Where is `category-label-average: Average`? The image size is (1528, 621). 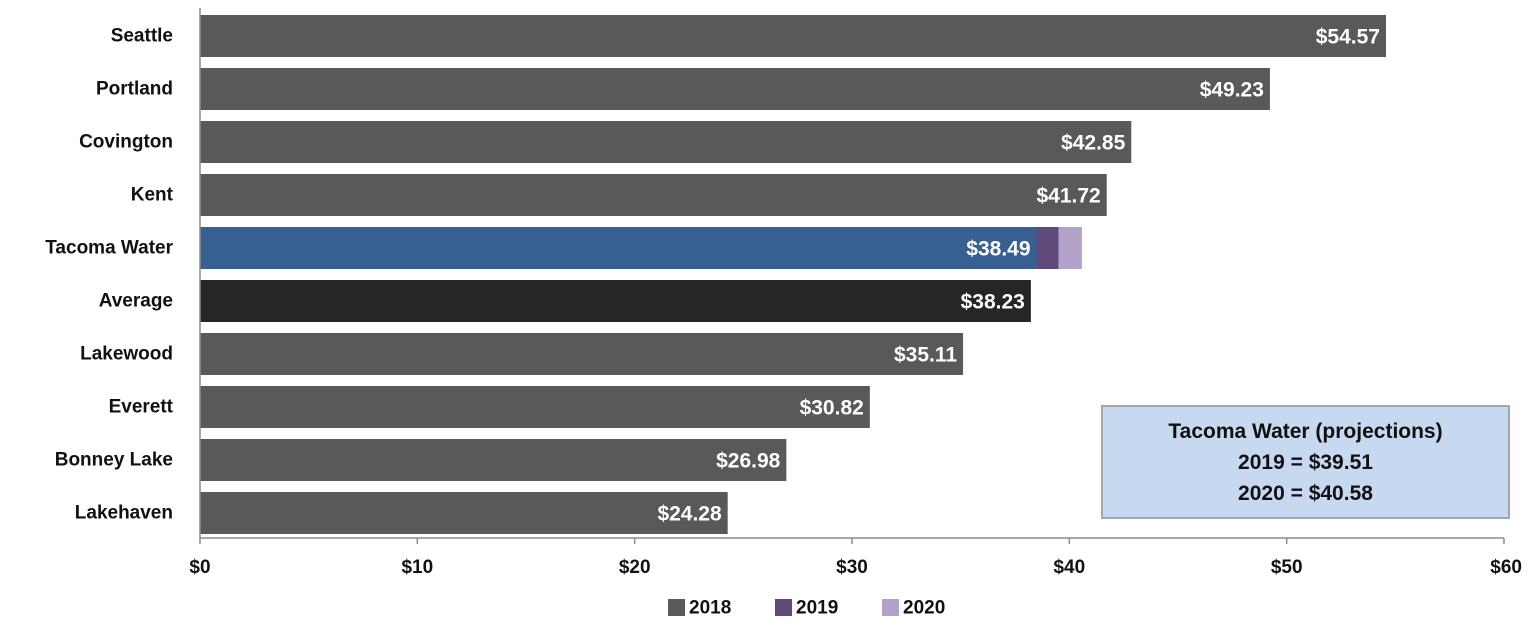 category-label-average: Average is located at coordinates (136, 301).